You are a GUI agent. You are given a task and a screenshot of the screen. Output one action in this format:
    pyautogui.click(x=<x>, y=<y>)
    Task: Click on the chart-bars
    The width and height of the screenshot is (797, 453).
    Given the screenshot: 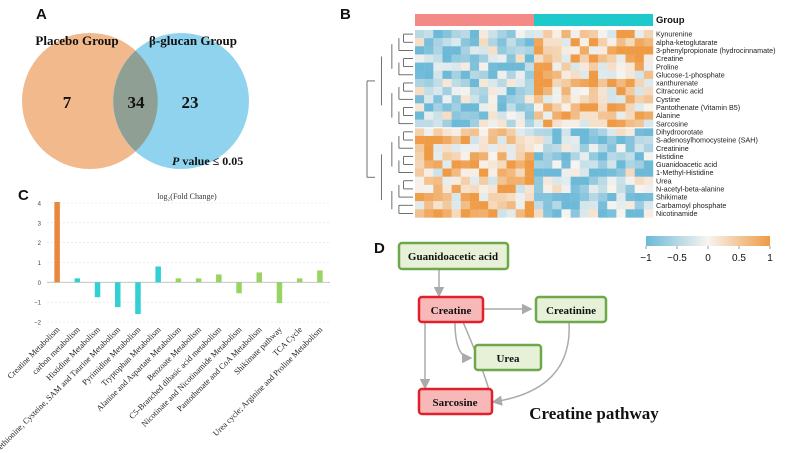 What is the action you would take?
    pyautogui.click(x=188, y=258)
    